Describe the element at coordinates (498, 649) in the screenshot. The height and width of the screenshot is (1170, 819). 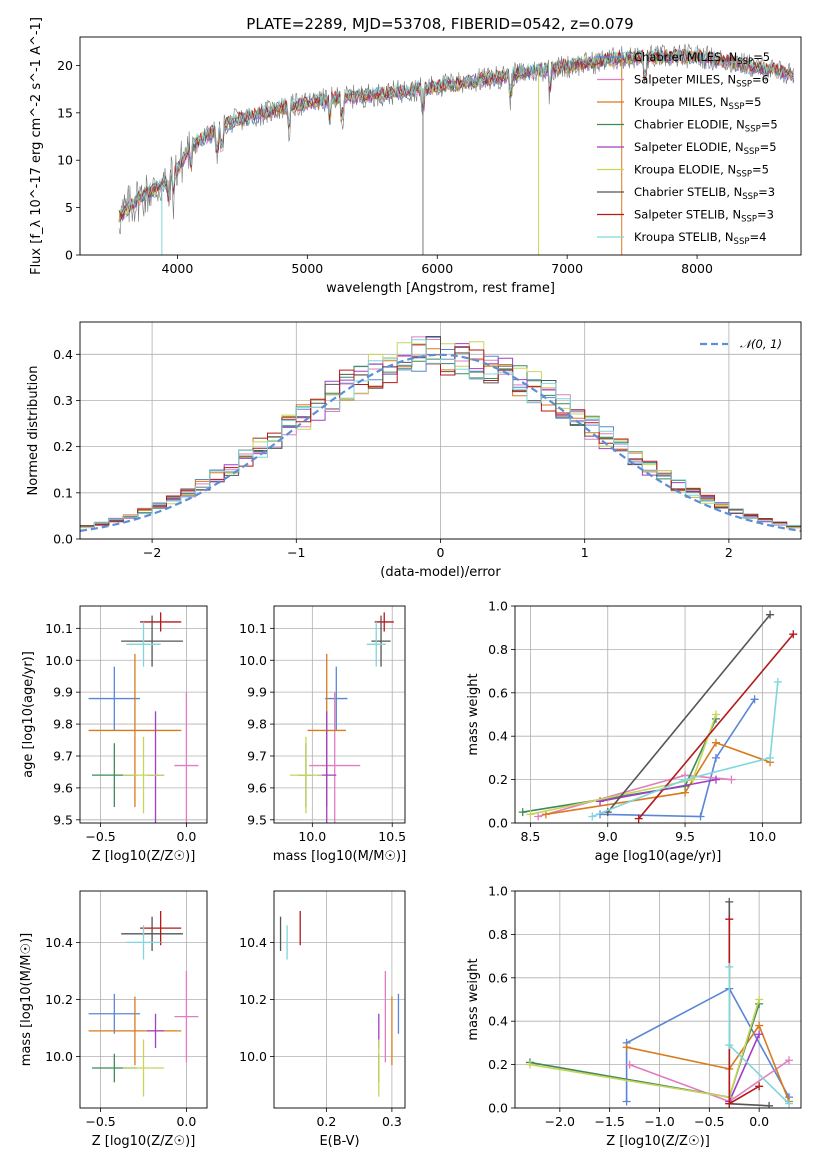
I see `y-tick-label: 0.8` at that location.